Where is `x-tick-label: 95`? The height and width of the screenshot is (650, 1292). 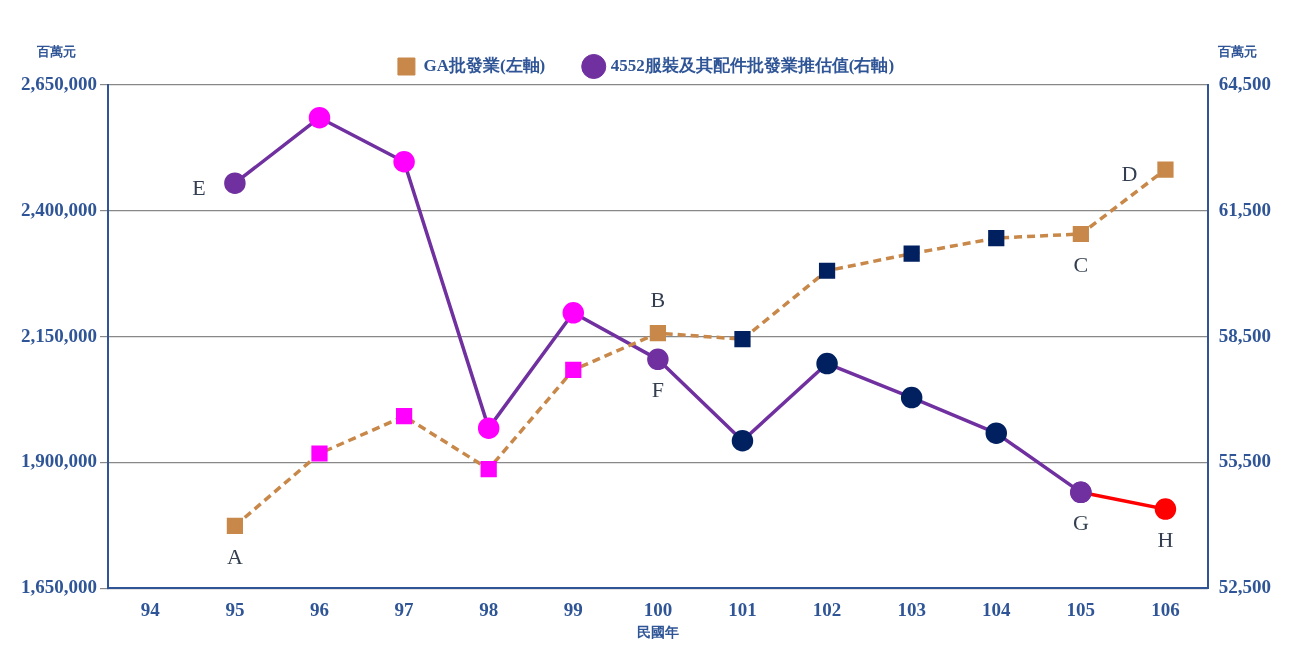
x-tick-label: 95 is located at coordinates (235, 609).